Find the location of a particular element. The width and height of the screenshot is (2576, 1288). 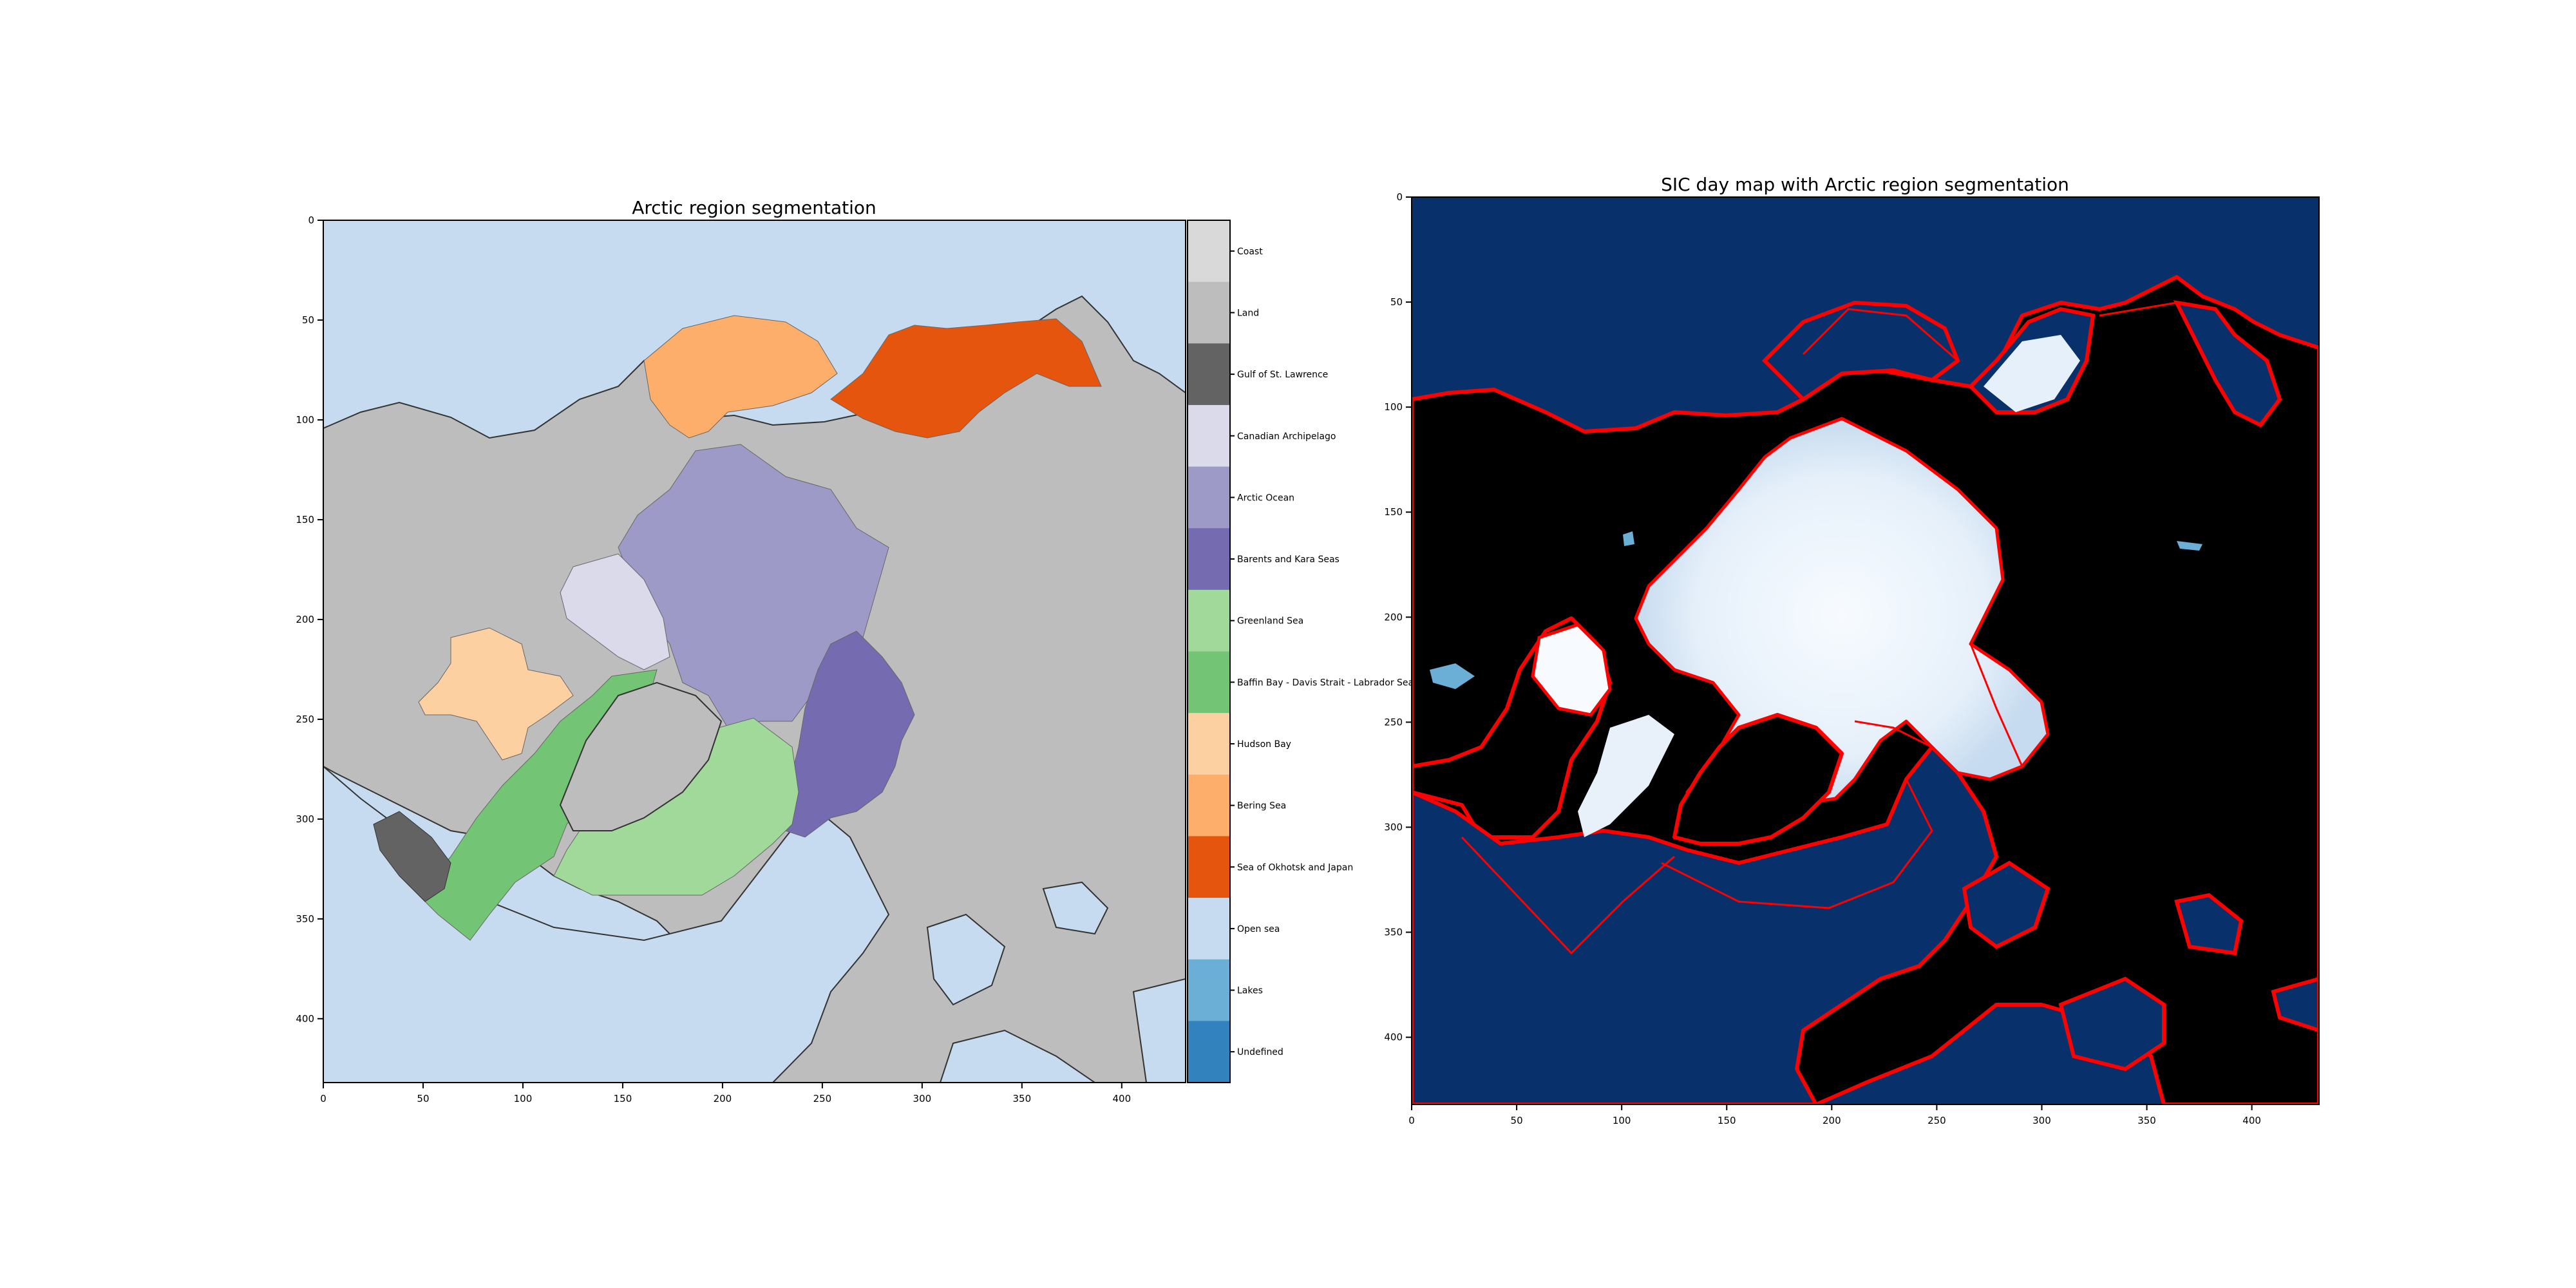

left-x-tick-label: 50 is located at coordinates (423, 1098).